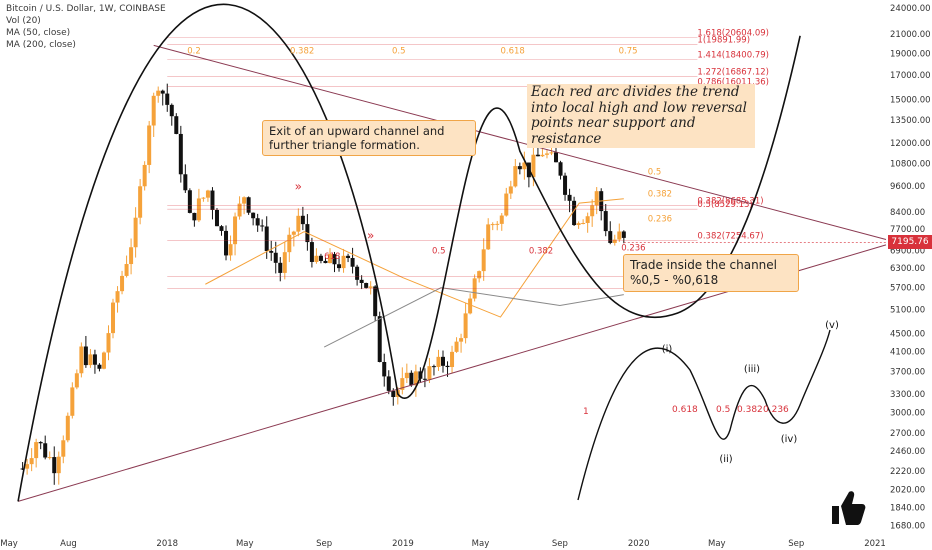 The image size is (932, 550). Describe the element at coordinates (41, 45) in the screenshot. I see `indicator-ma200: MA (200, close)` at that location.